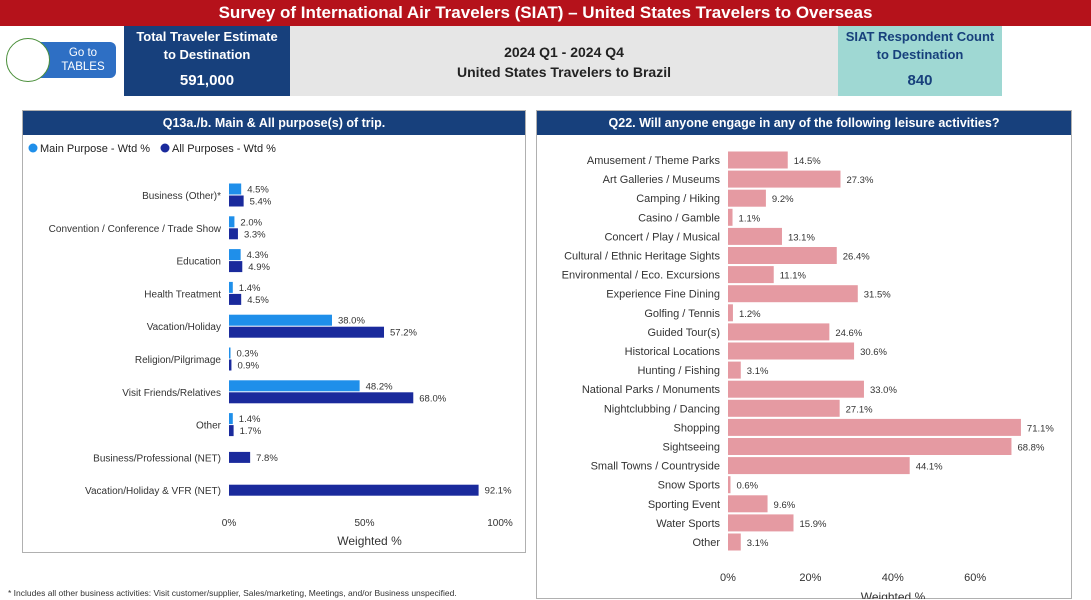 The width and height of the screenshot is (1091, 600). Describe the element at coordinates (920, 45) in the screenshot. I see `respondent-count-title: SIAT Respondent Count to Destination` at that location.